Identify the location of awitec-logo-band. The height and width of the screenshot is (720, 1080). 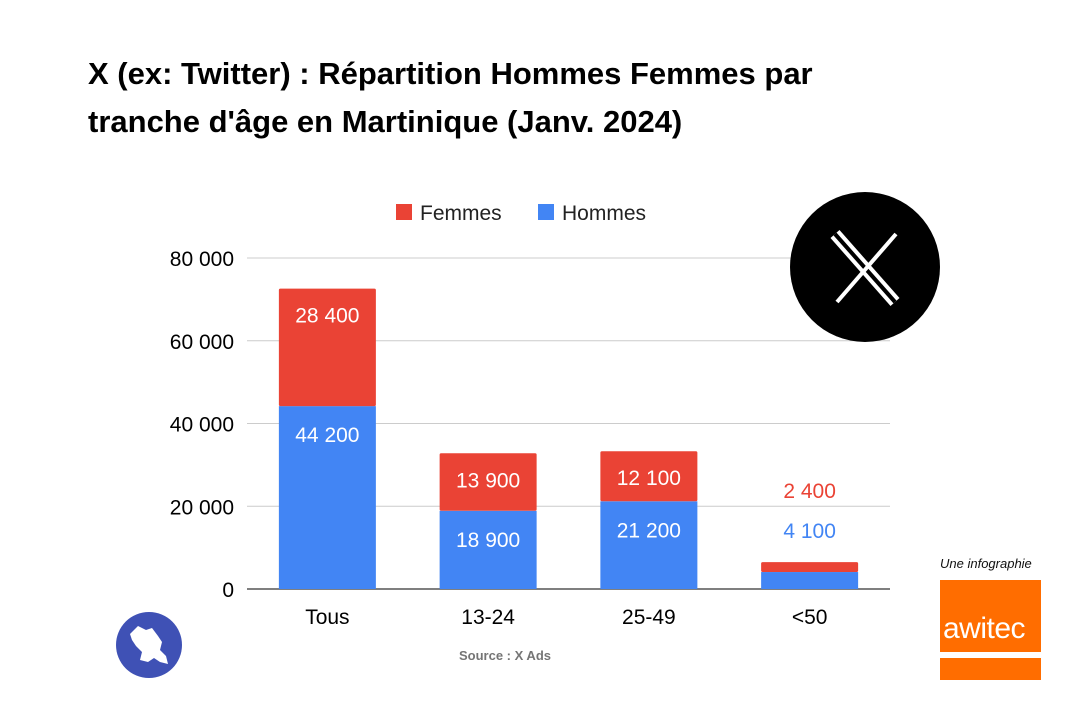
(990, 655).